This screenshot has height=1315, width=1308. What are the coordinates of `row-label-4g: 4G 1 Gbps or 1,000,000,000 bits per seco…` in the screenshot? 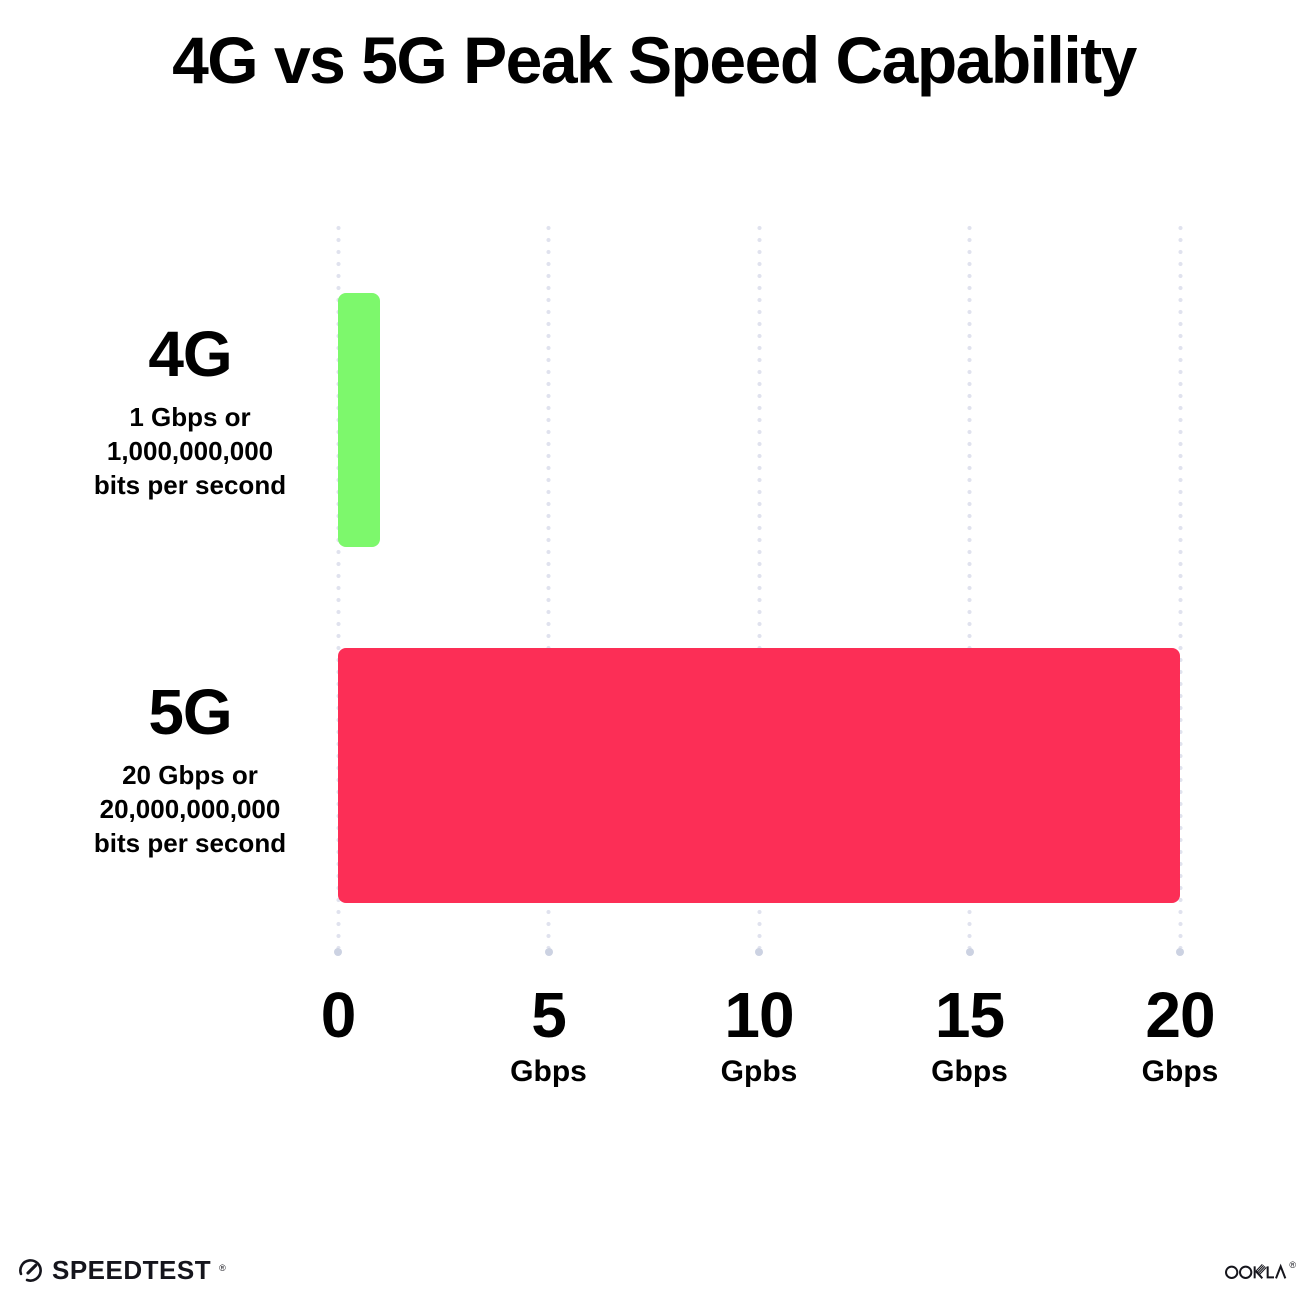 It's located at (190, 411).